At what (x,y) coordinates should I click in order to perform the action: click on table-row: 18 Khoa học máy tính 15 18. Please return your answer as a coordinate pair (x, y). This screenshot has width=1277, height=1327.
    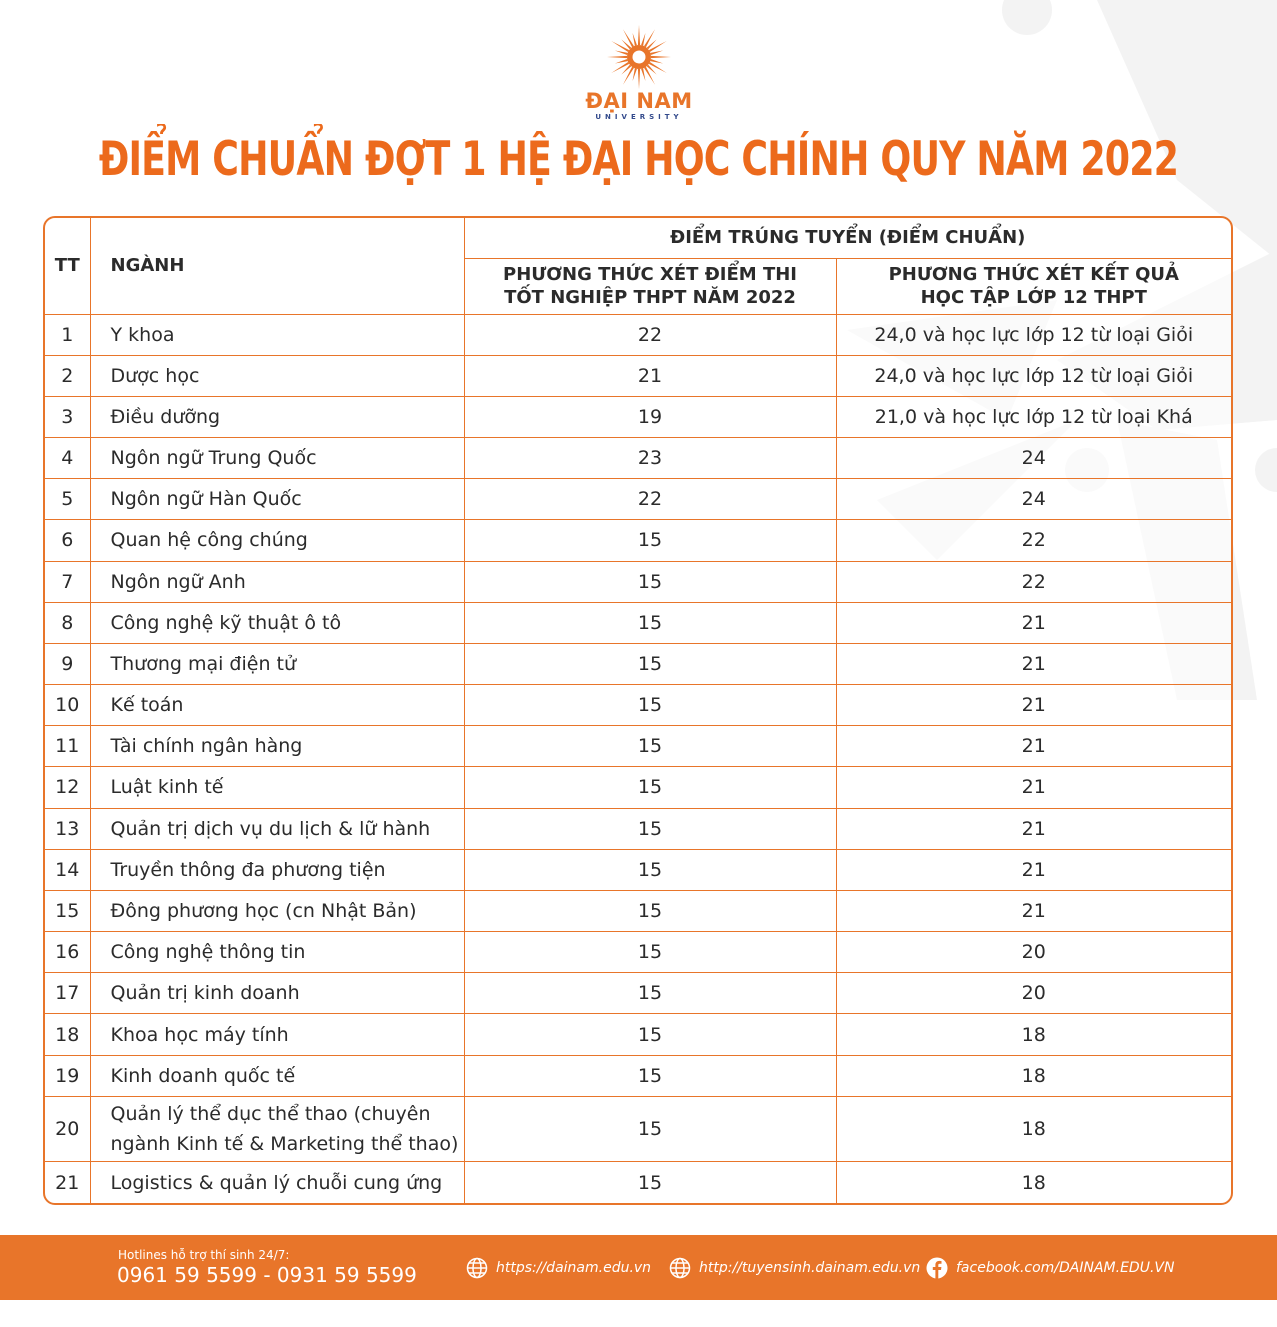
    Looking at the image, I should click on (638, 1034).